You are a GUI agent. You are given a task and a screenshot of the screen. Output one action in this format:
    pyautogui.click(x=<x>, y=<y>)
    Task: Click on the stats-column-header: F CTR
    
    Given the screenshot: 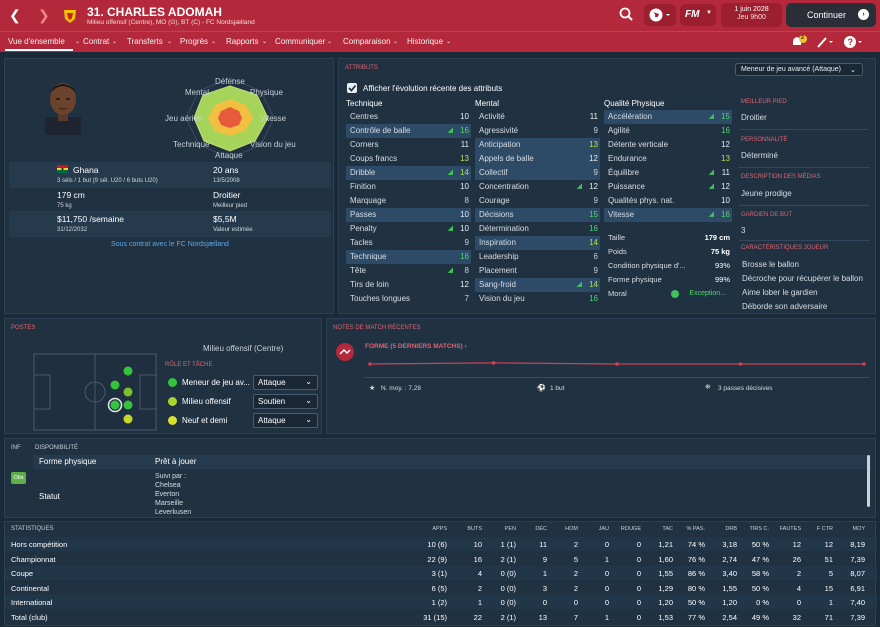 What is the action you would take?
    pyautogui.click(x=824, y=529)
    